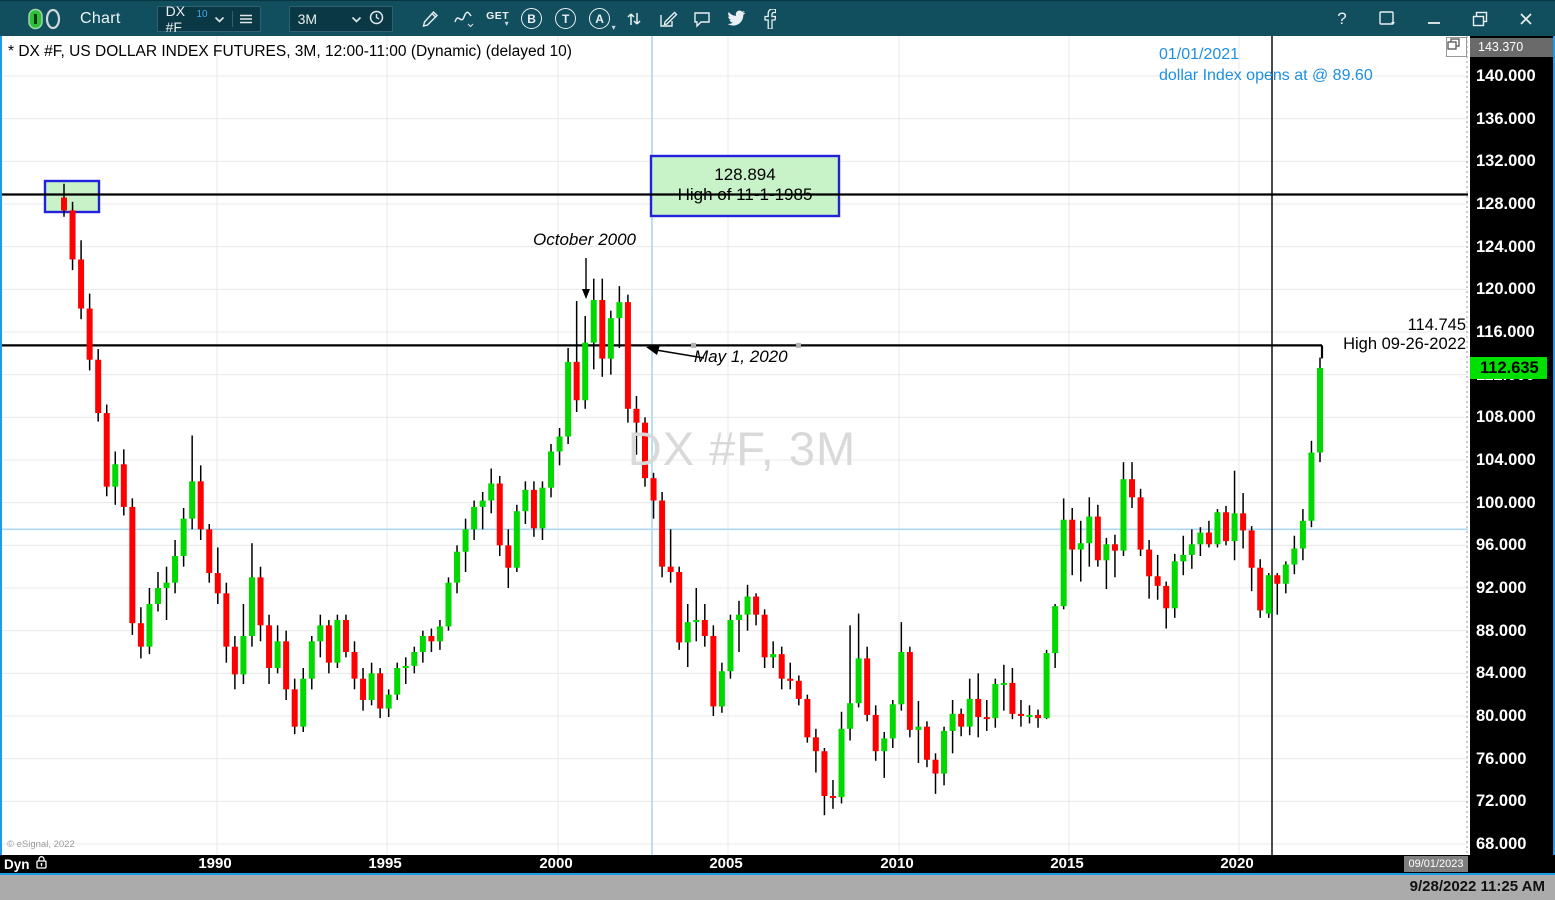 The width and height of the screenshot is (1555, 900). Describe the element at coordinates (1506, 246) in the screenshot. I see `price-tick: 124.000` at that location.